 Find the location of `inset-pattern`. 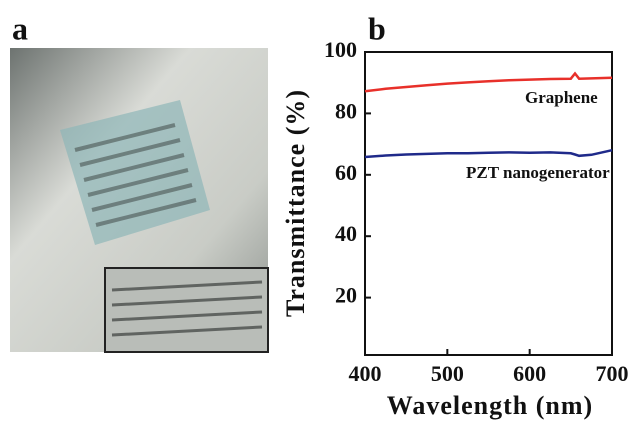

inset-pattern is located at coordinates (187, 308).